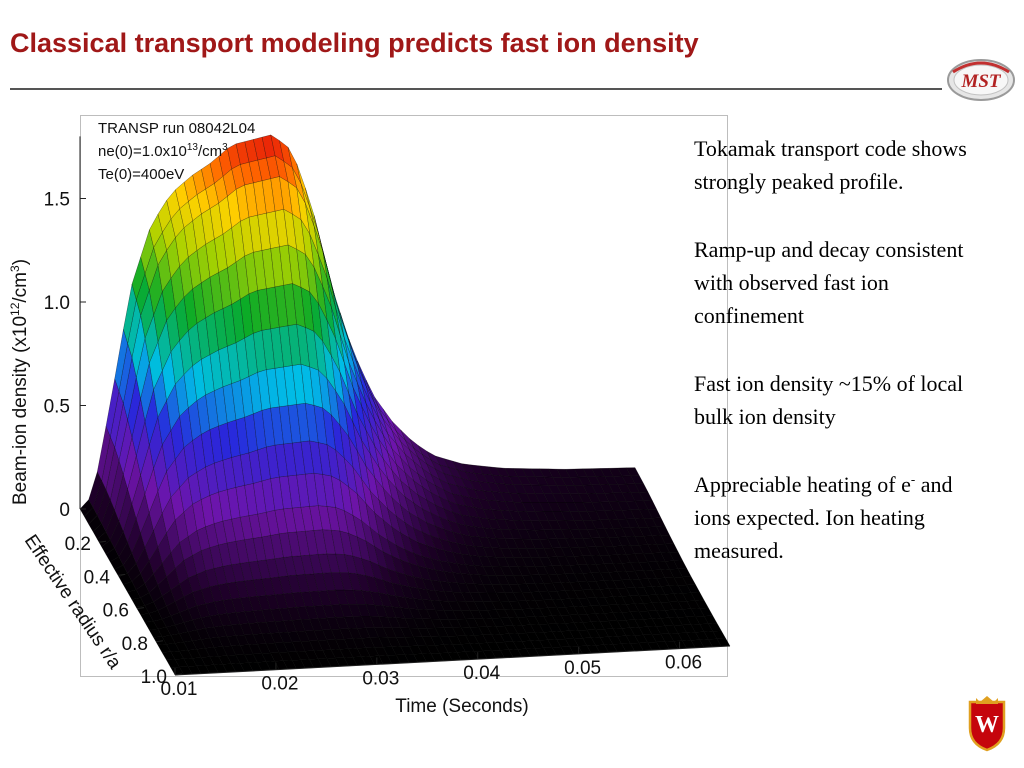 The image size is (1024, 768). I want to click on mst-logo-text: MST, so click(980, 81).